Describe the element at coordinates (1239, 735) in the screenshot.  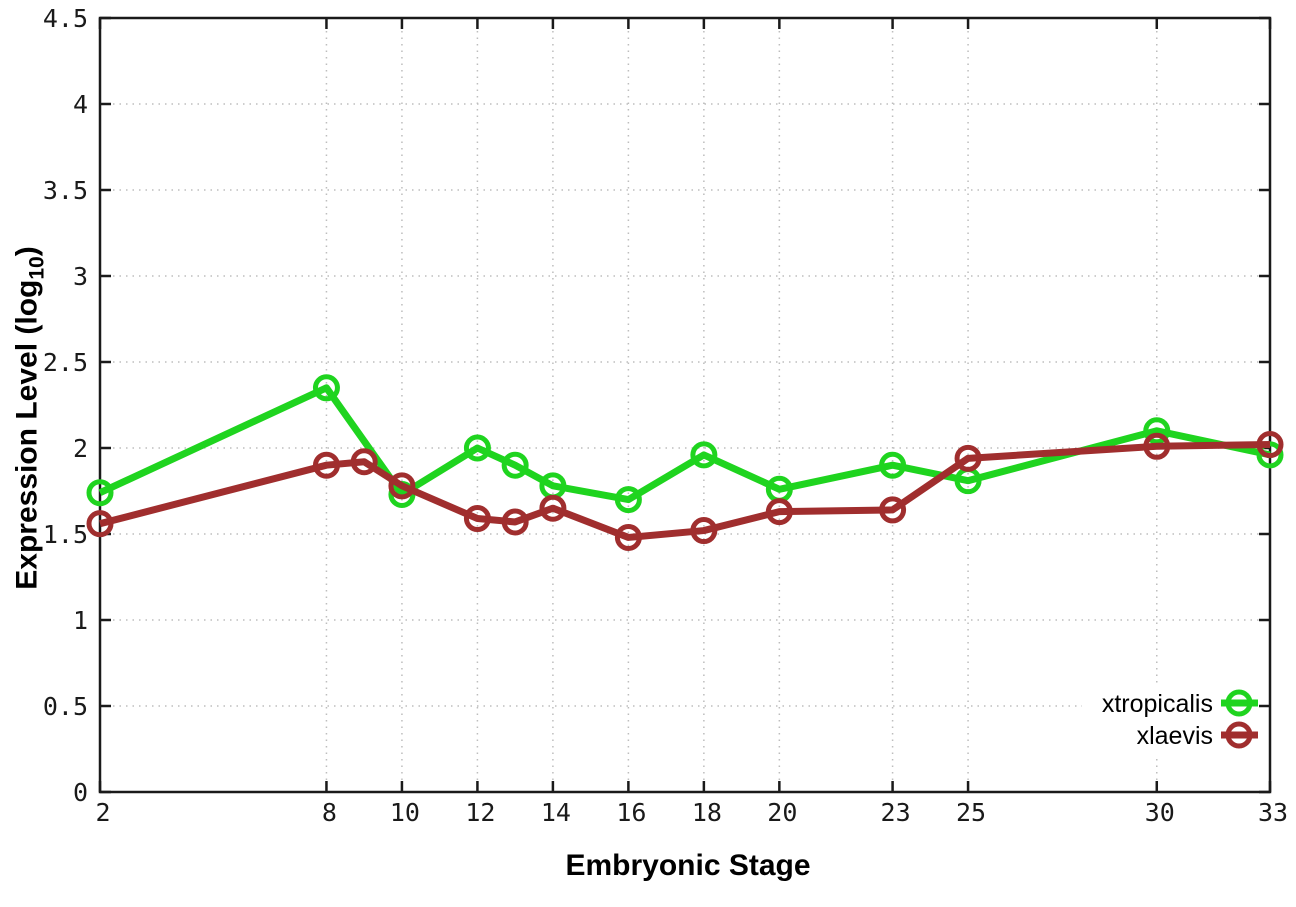
I see `legend-marker-xlaevis` at that location.